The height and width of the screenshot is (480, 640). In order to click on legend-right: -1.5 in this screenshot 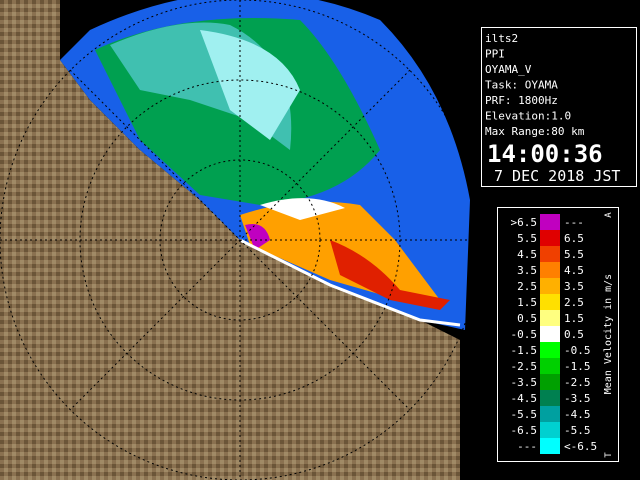, I will do `click(577, 366)`.